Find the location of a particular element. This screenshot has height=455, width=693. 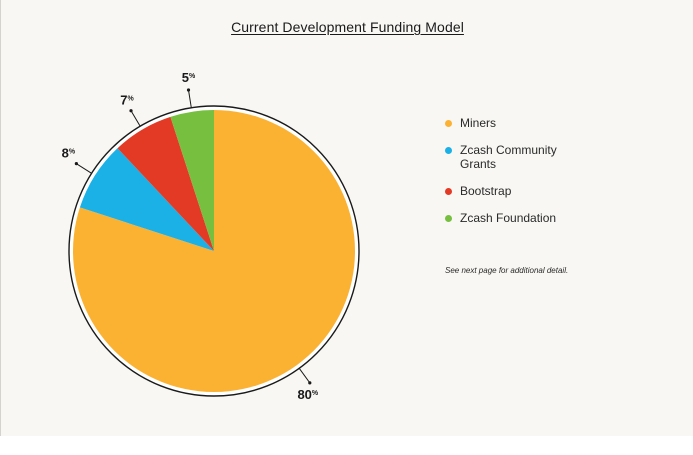

legend-item-zcash-community-grants: Zcash Community Grants is located at coordinates (544, 157).